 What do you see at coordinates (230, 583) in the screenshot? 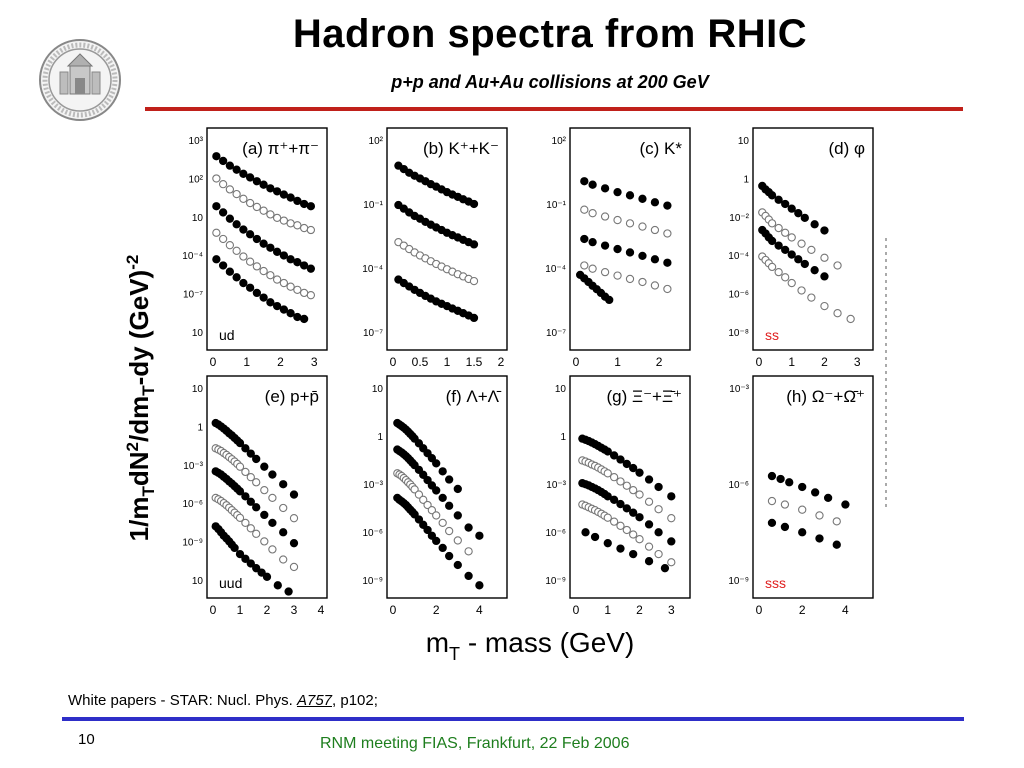
I see `quark-content-label: uud` at bounding box center [230, 583].